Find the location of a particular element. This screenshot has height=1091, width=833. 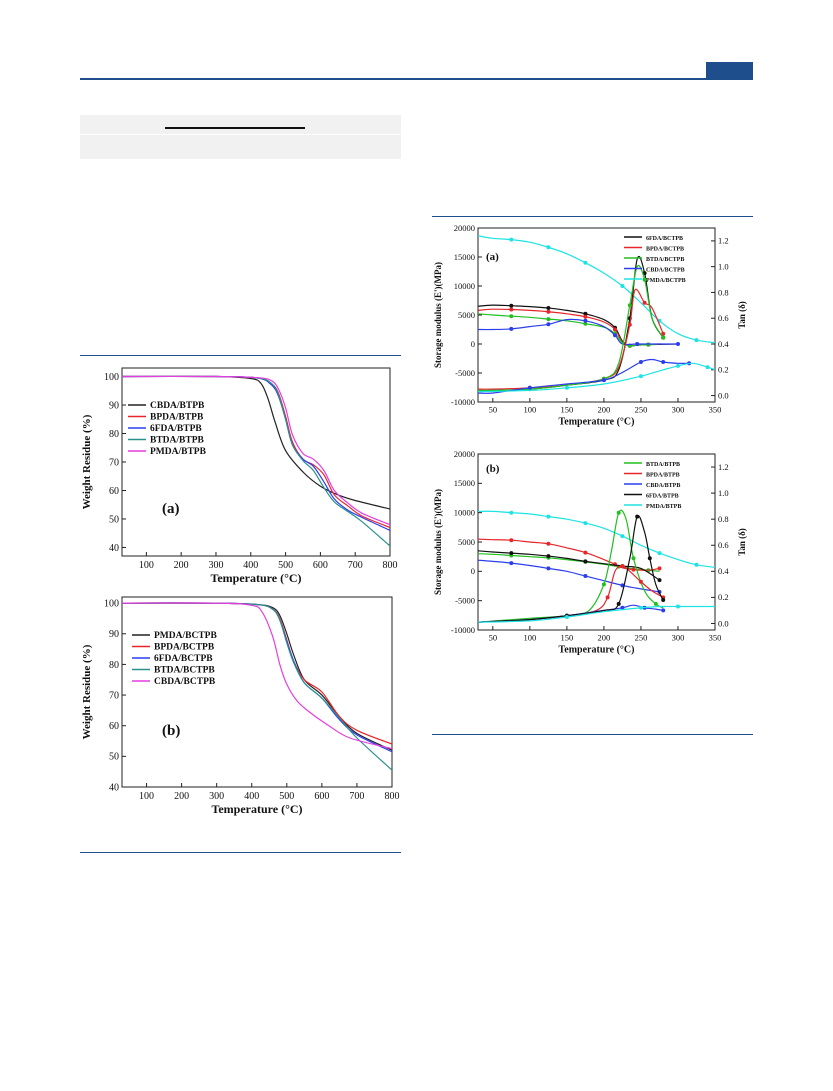

header-tab is located at coordinates (729, 70).